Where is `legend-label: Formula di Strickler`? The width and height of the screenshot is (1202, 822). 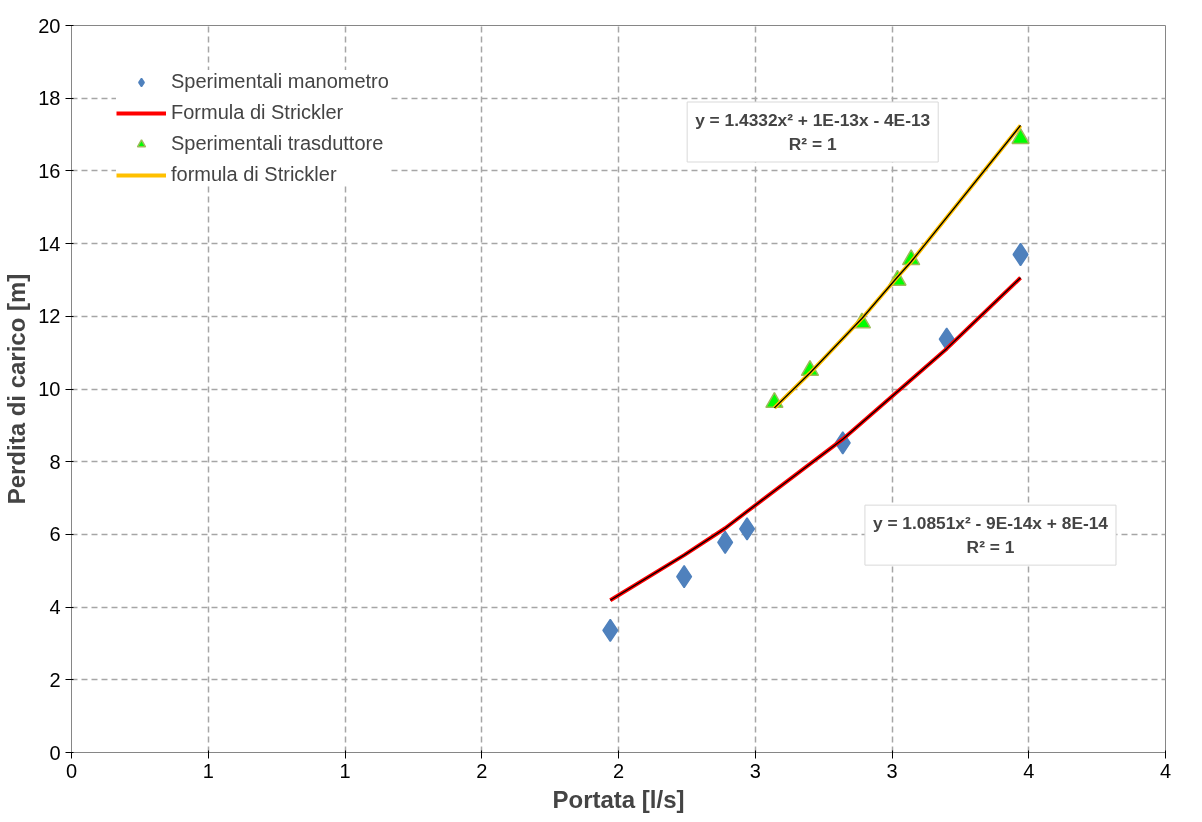
legend-label: Formula di Strickler is located at coordinates (257, 112).